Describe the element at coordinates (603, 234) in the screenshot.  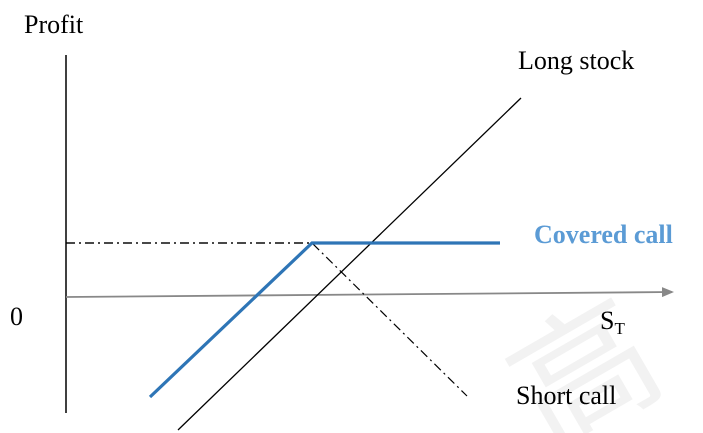
I see `covered-call-label: Covered call` at that location.